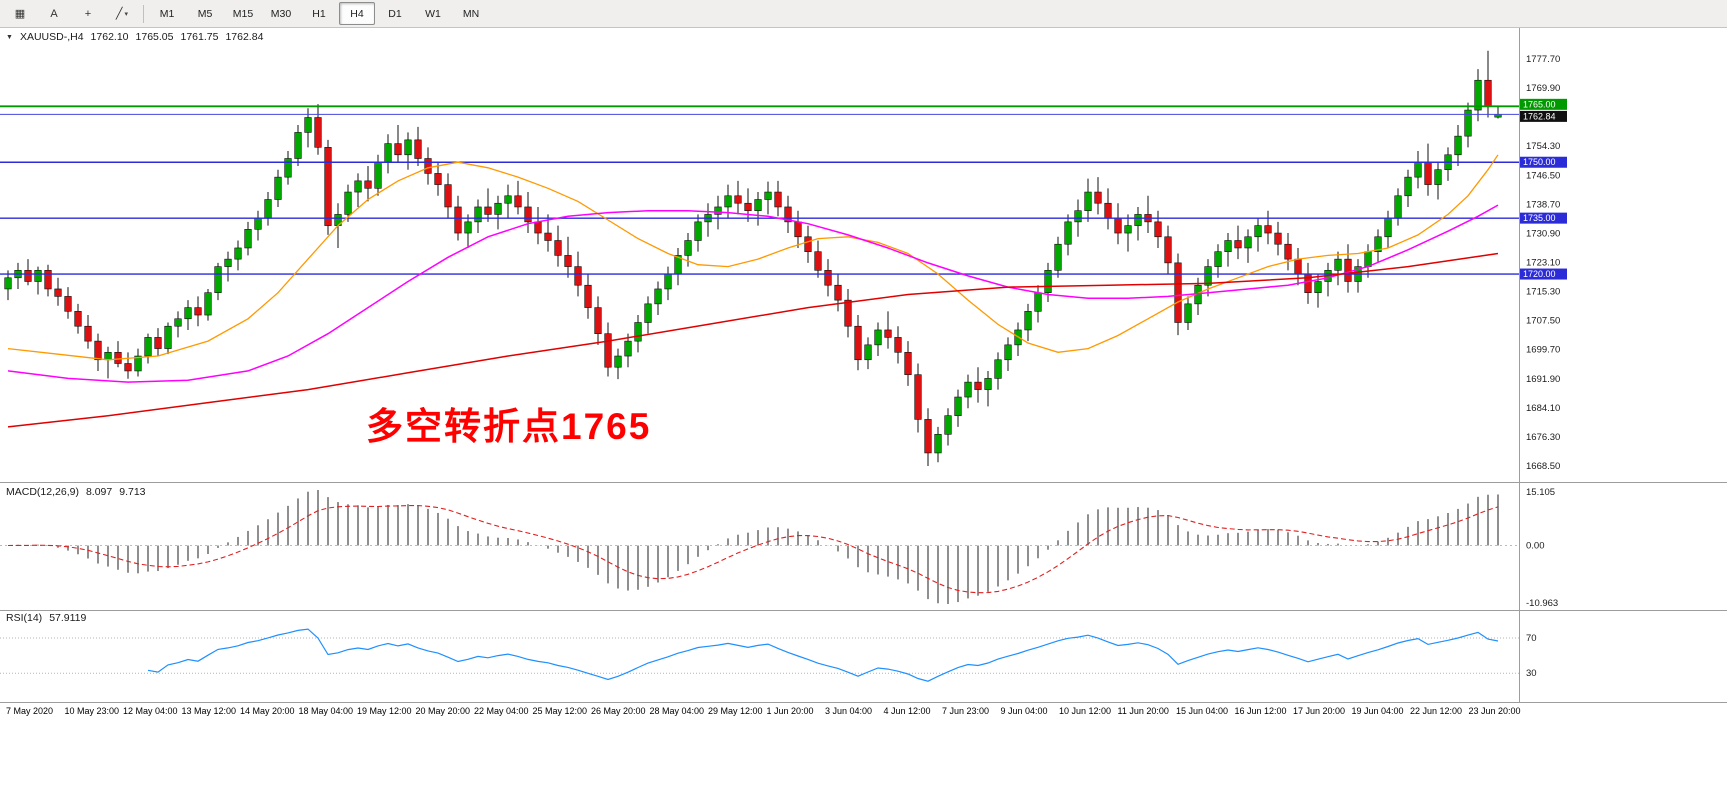  What do you see at coordinates (9, 37) in the screenshot?
I see `one-click-expander-icon: ▼` at bounding box center [9, 37].